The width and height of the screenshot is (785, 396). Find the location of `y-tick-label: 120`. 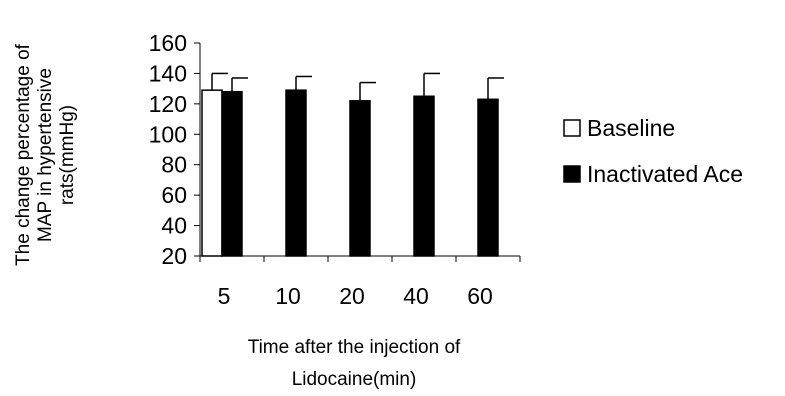

y-tick-label: 120 is located at coordinates (168, 104).